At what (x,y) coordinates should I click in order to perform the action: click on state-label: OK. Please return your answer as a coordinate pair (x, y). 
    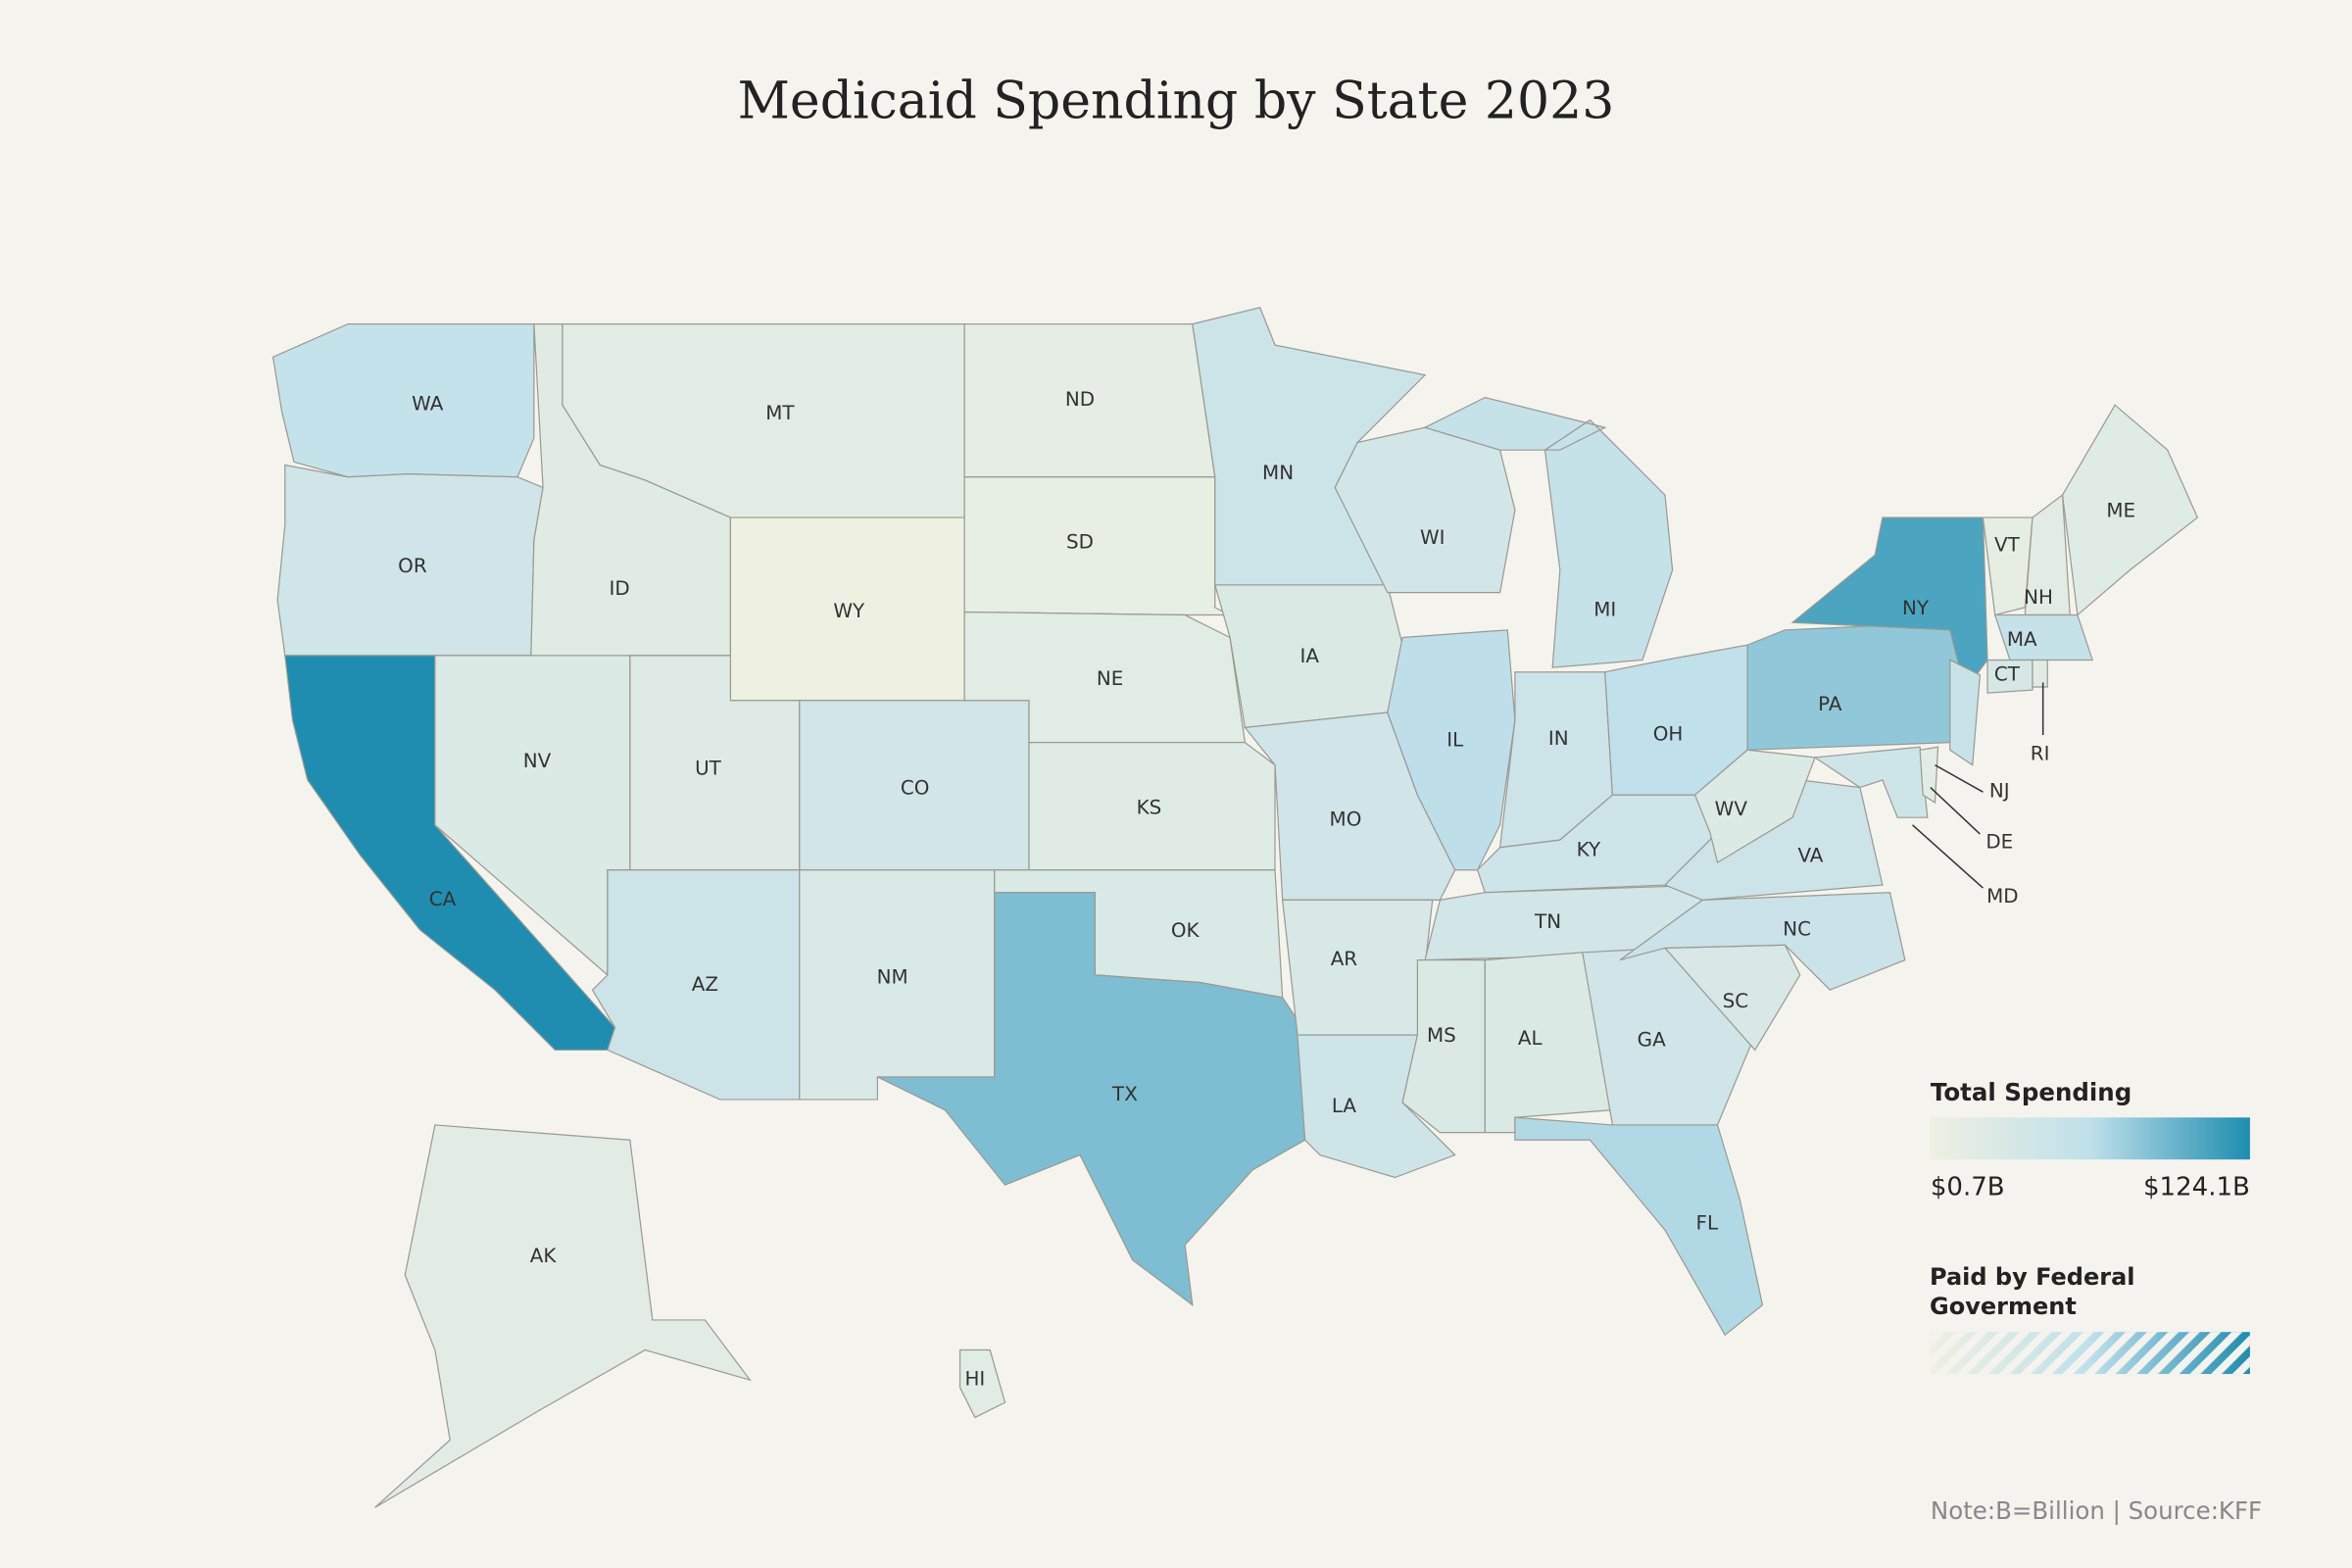
    Looking at the image, I should click on (1185, 930).